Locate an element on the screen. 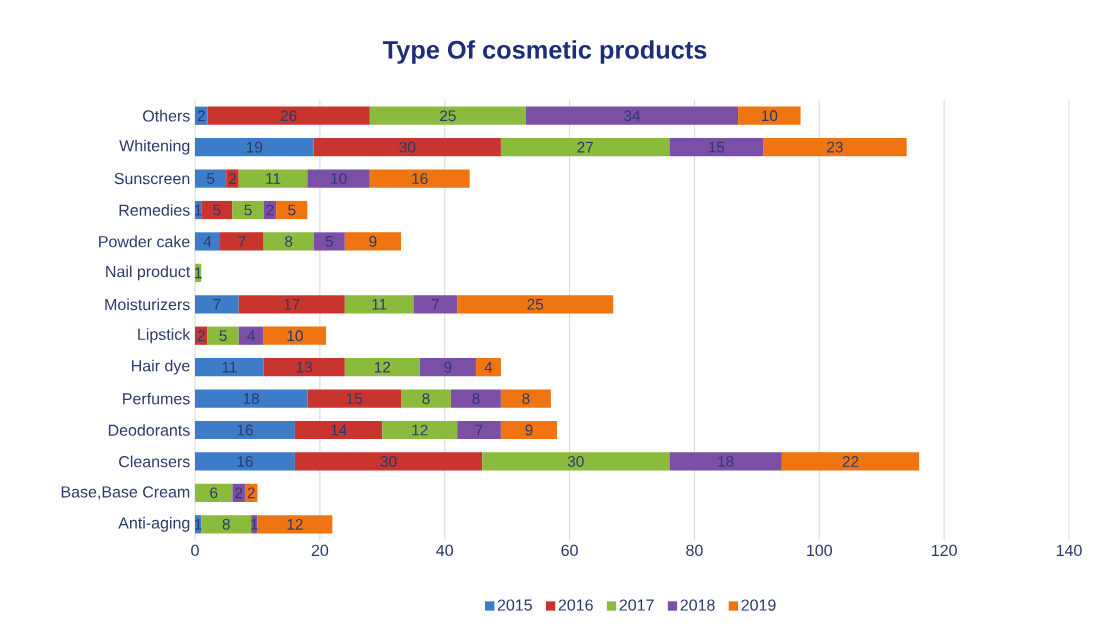 The width and height of the screenshot is (1102, 637). data-label: 17 is located at coordinates (292, 304).